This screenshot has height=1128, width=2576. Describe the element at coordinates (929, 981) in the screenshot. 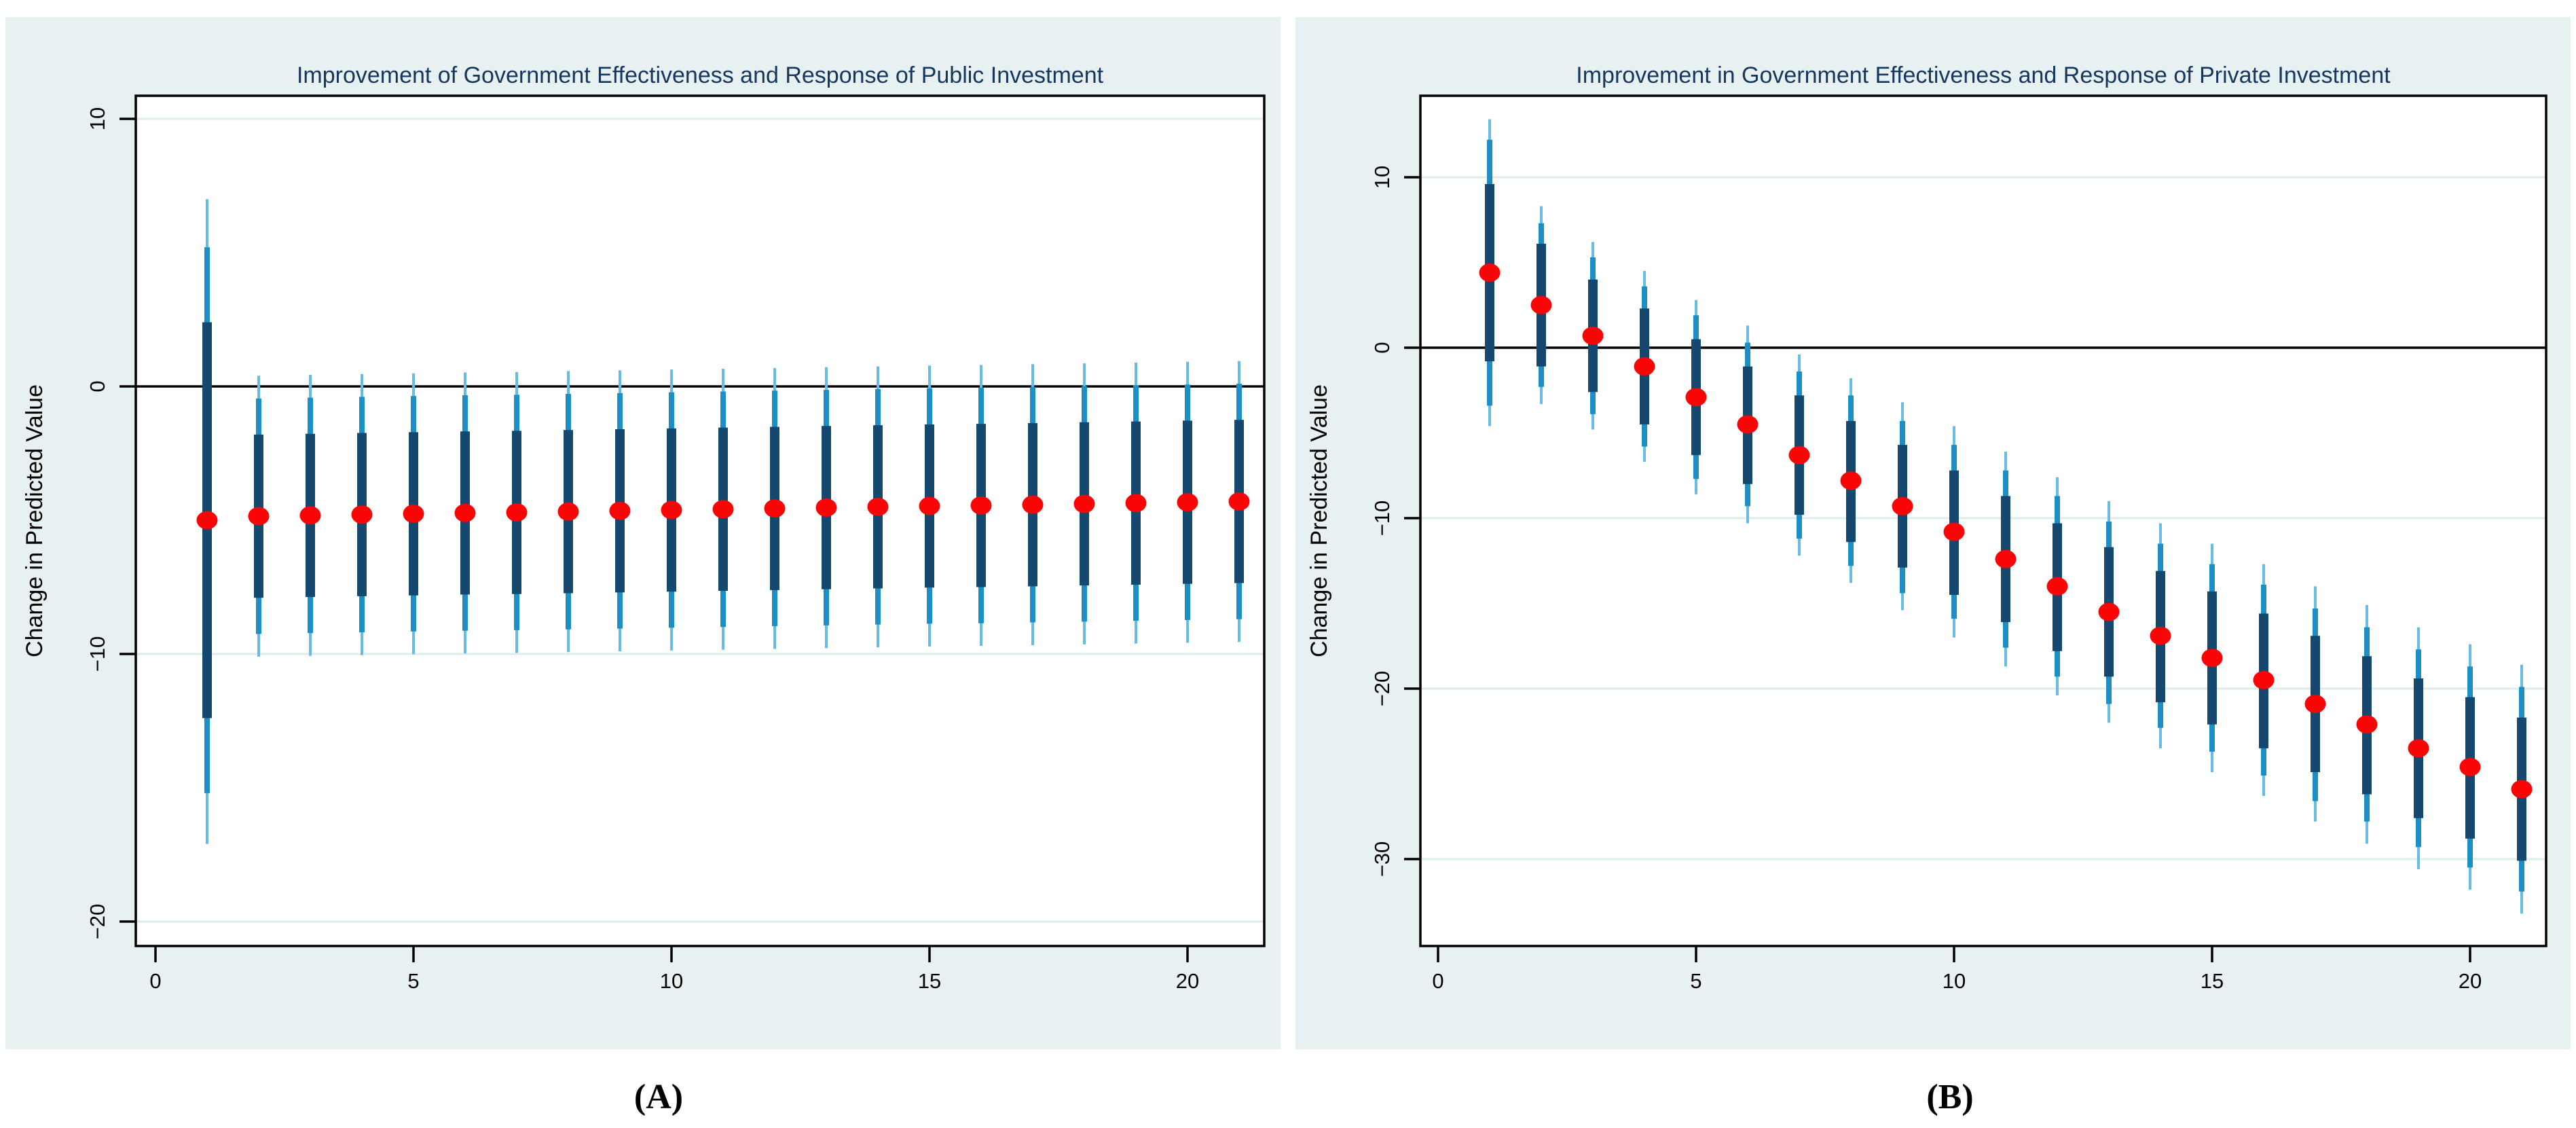

I see `x-tick-label: 15` at that location.